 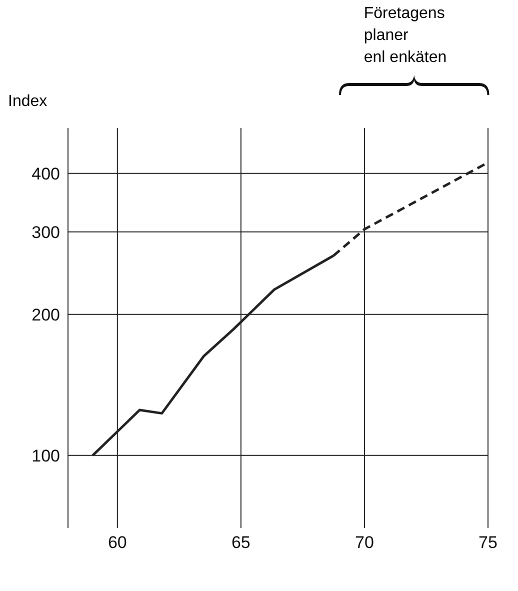 What do you see at coordinates (364, 542) in the screenshot?
I see `x-tick-label: 70` at bounding box center [364, 542].